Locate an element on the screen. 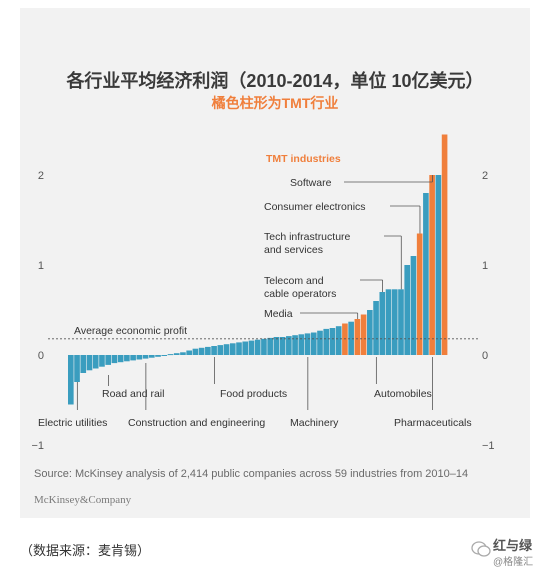  brand-logo: McKinsey&Company is located at coordinates (83, 500).